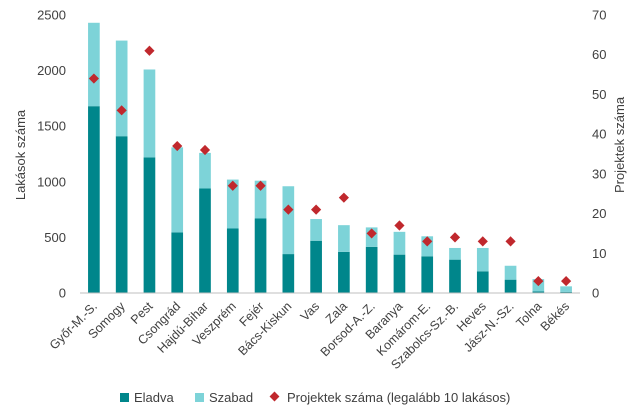 This screenshot has width=640, height=418. What do you see at coordinates (344, 272) in the screenshot?
I see `bar-eladva-zala` at bounding box center [344, 272].